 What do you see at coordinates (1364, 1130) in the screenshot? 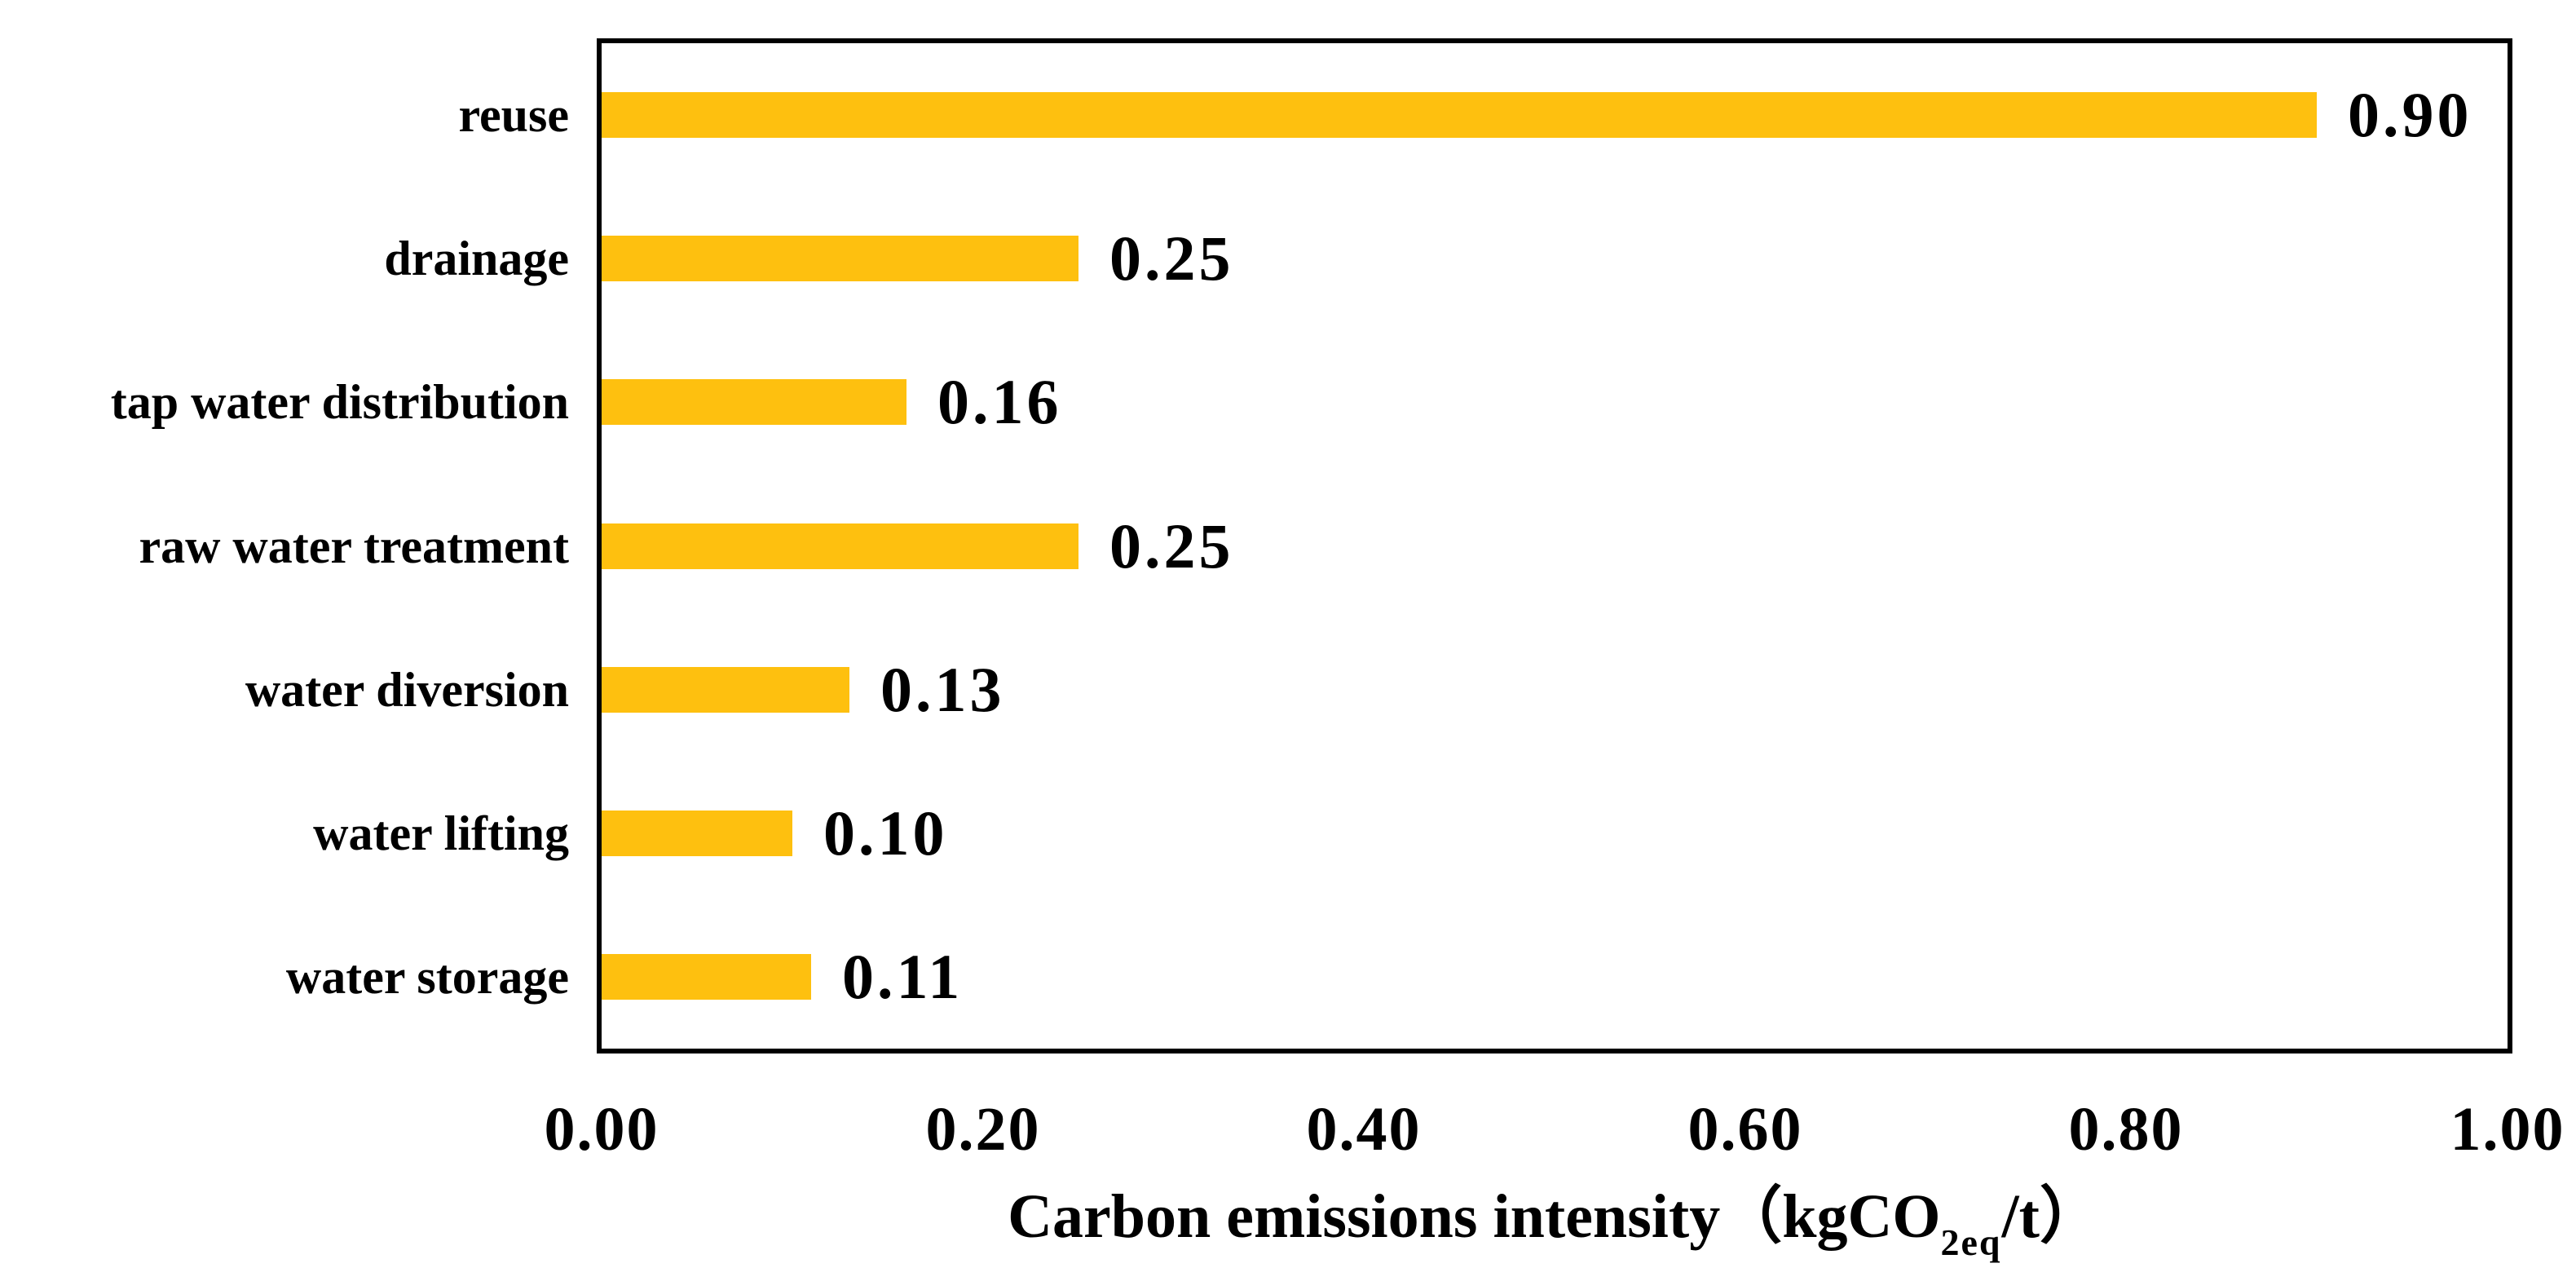
I see `x-axis-tick-label: 0.40` at bounding box center [1364, 1130].